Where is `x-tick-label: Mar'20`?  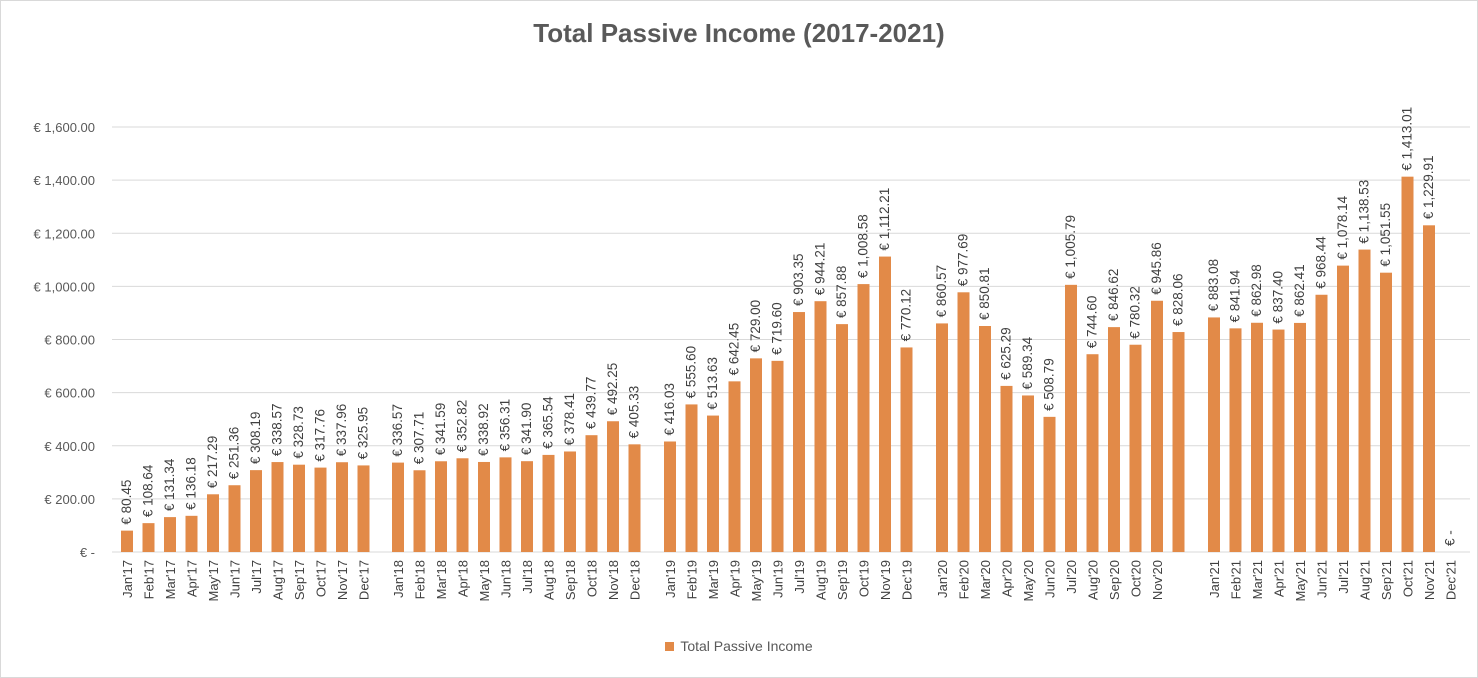
x-tick-label: Mar'20 is located at coordinates (985, 579).